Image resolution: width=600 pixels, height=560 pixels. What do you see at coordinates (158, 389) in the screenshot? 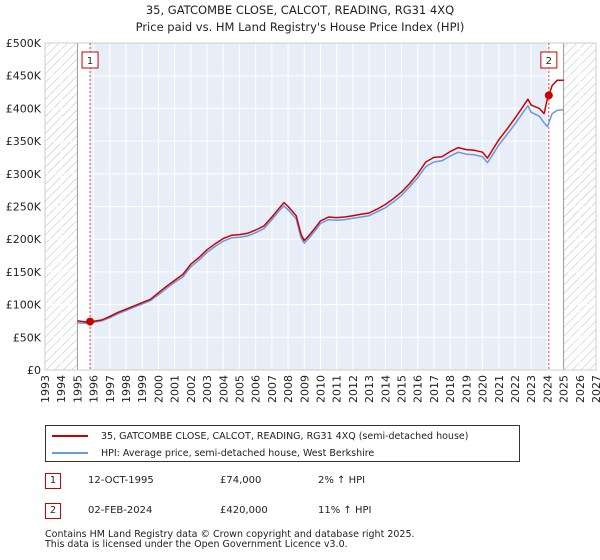
I see `x-tick-label: 2000` at bounding box center [158, 389].